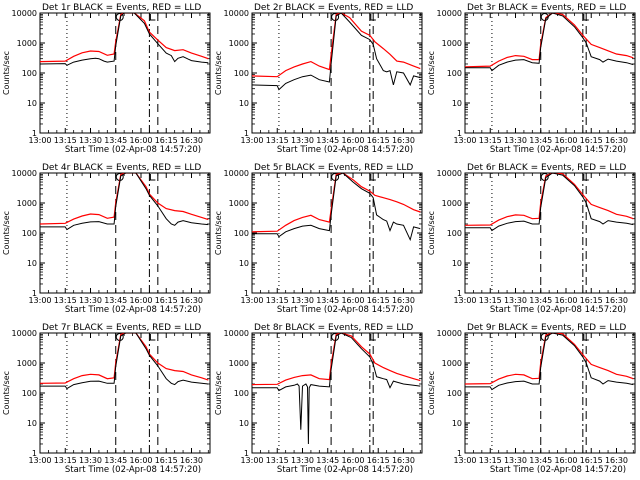 Image resolution: width=640 pixels, height=480 pixels. I want to click on chart-title: Det 1r BLACK = Events, RED = LLD, so click(121, 8).